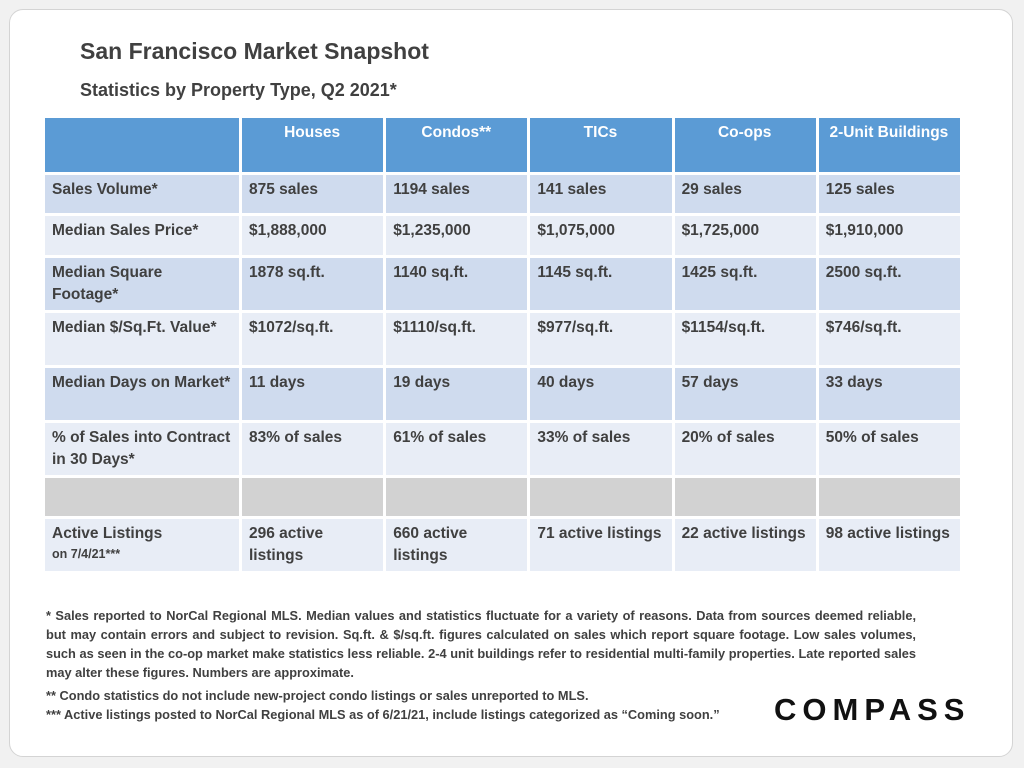 Image resolution: width=1024 pixels, height=768 pixels. What do you see at coordinates (313, 449) in the screenshot?
I see `table-cell: 83% of sales` at bounding box center [313, 449].